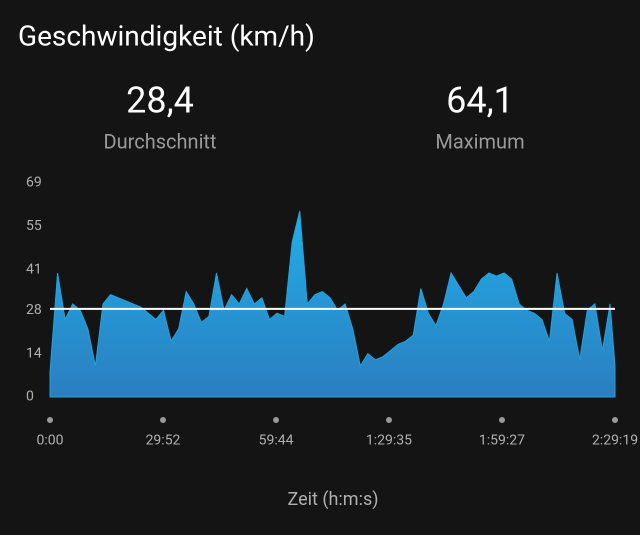 The width and height of the screenshot is (640, 535). I want to click on x-tick-label: 1:29:35, so click(389, 441).